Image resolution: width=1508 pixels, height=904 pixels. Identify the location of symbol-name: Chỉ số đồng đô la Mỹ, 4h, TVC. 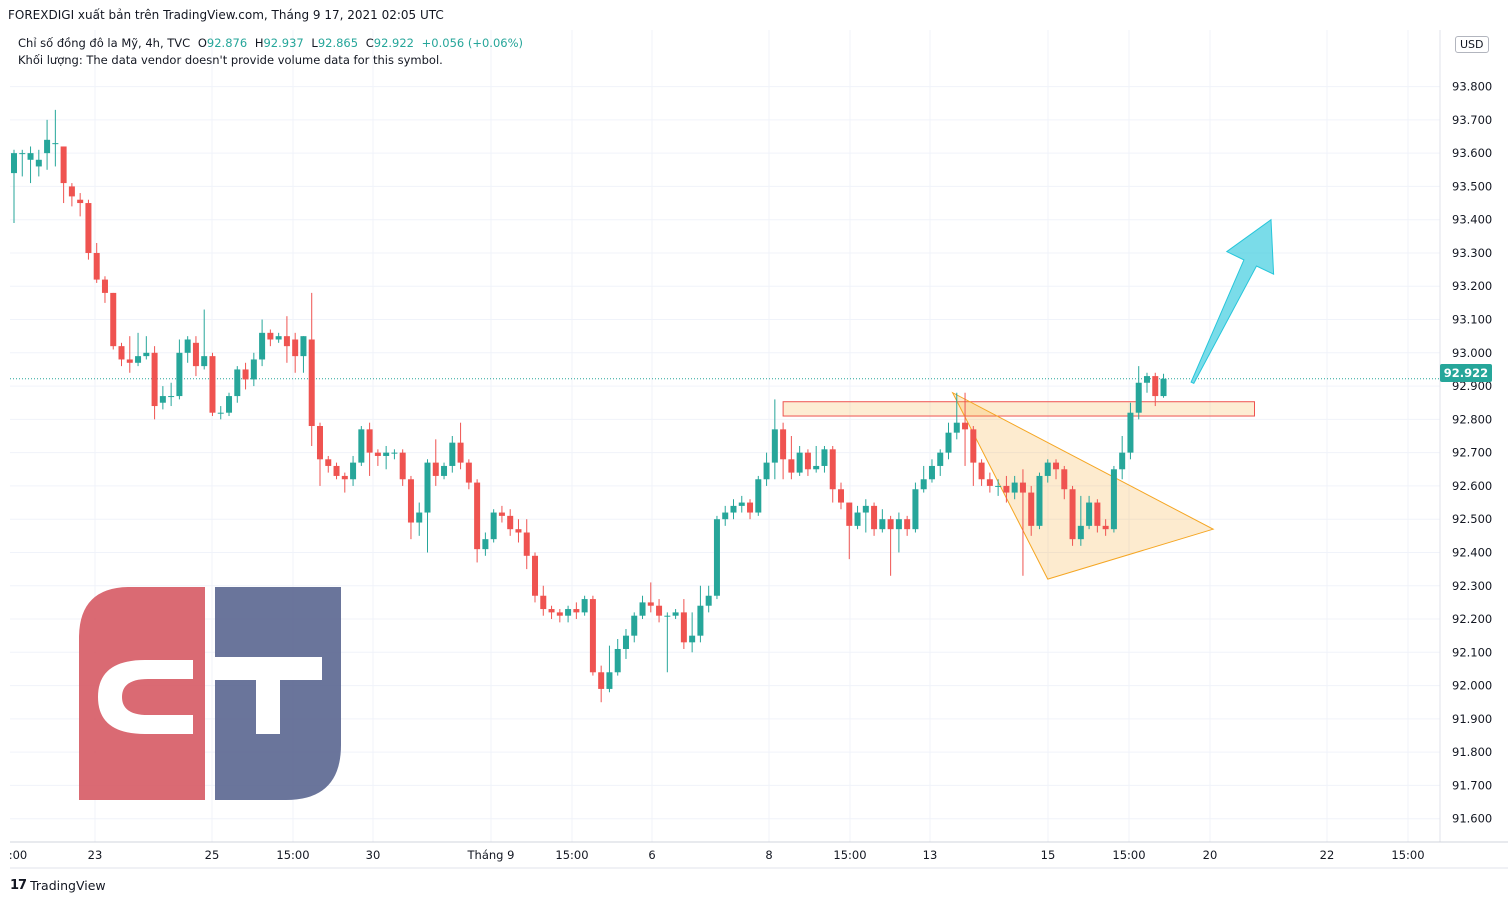
(104, 43).